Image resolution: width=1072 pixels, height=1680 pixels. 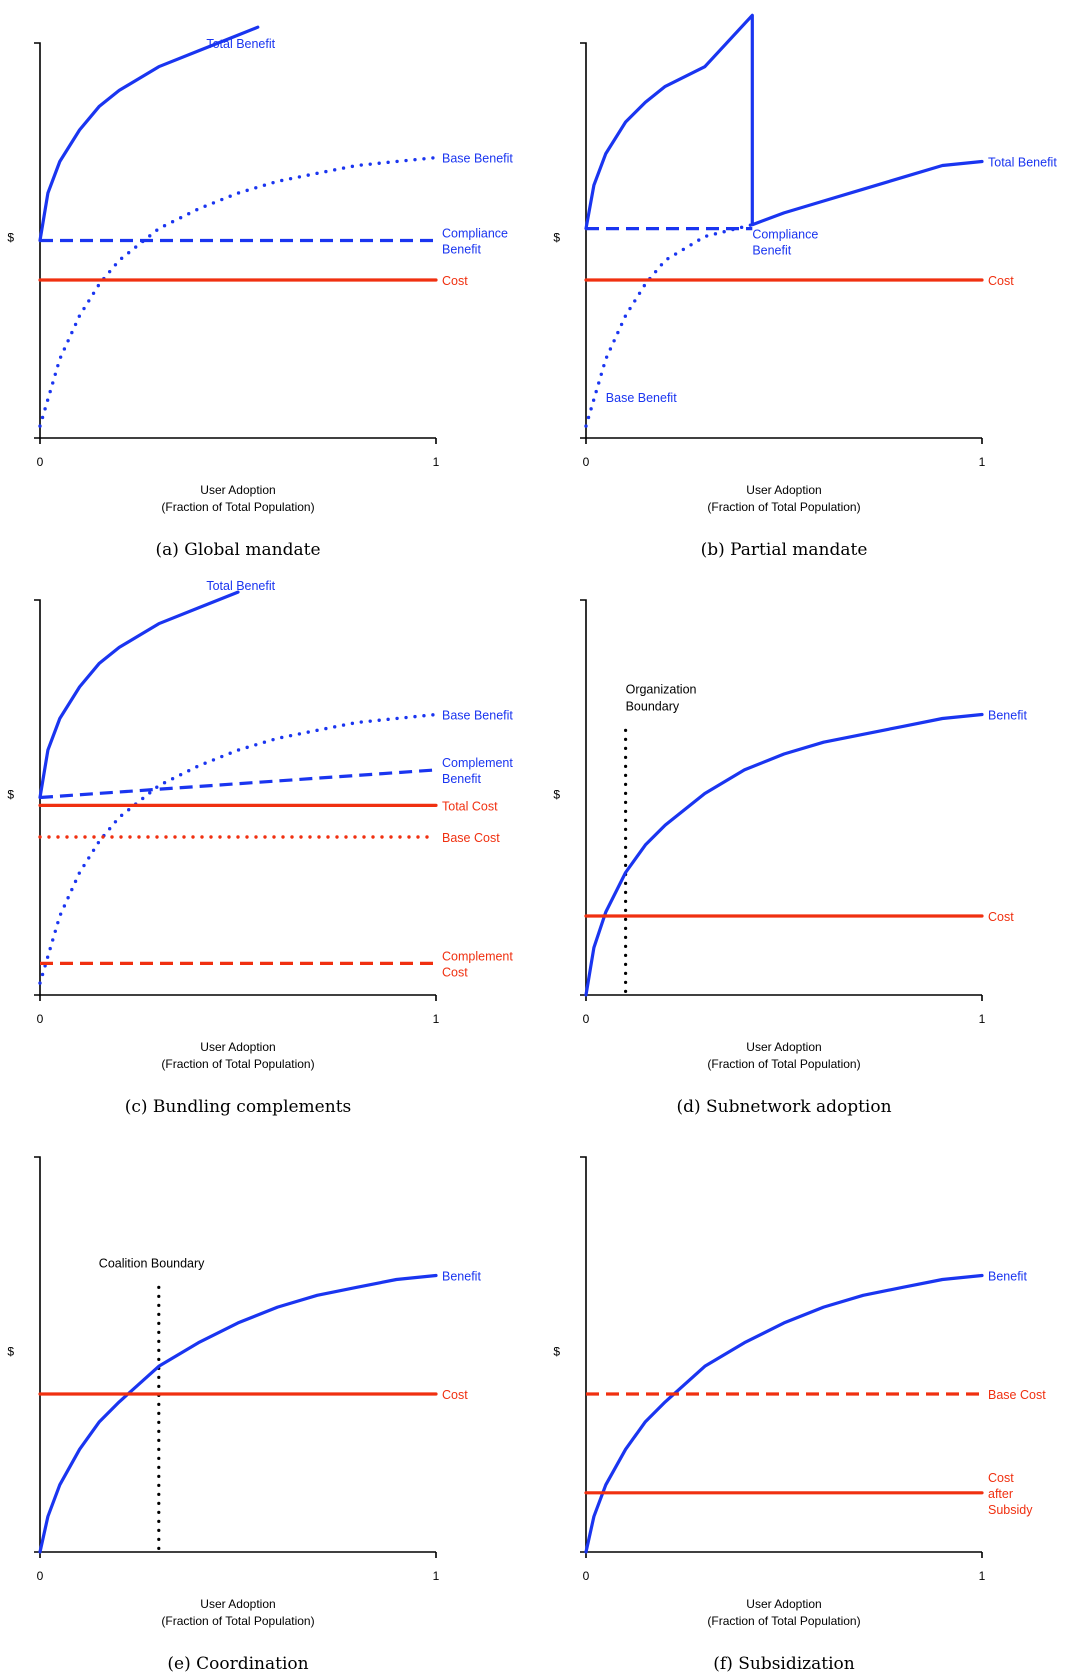 I want to click on boundary-label: Coalition Boundary, so click(x=152, y=1263).